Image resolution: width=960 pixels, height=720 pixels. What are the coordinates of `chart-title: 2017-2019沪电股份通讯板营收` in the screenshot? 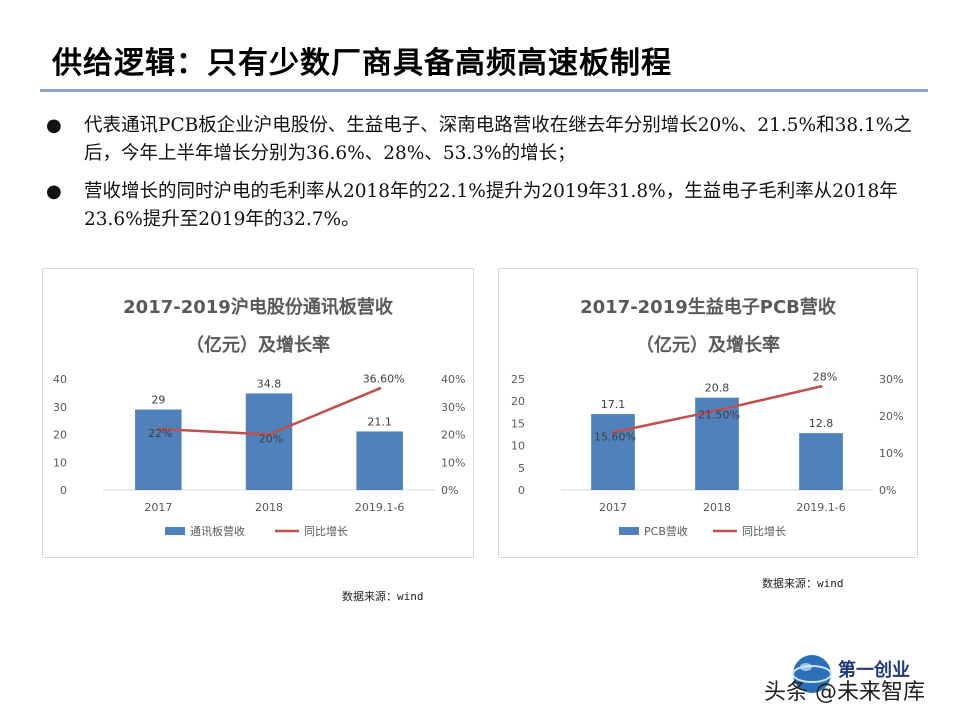 It's located at (258, 307).